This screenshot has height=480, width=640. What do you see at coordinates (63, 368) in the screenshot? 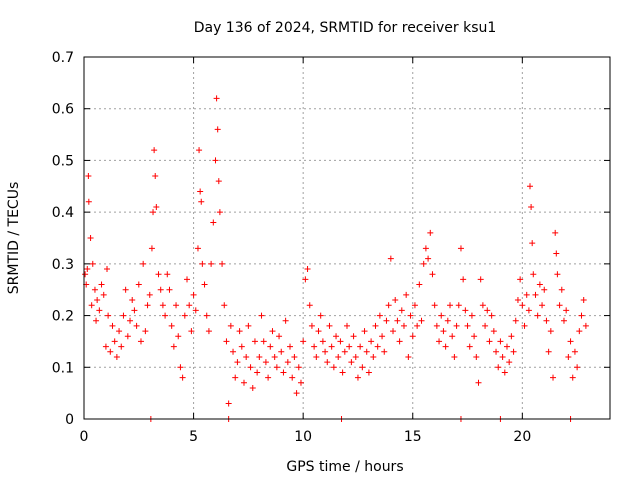
I see `y-tick-label: 0.1` at bounding box center [63, 368].